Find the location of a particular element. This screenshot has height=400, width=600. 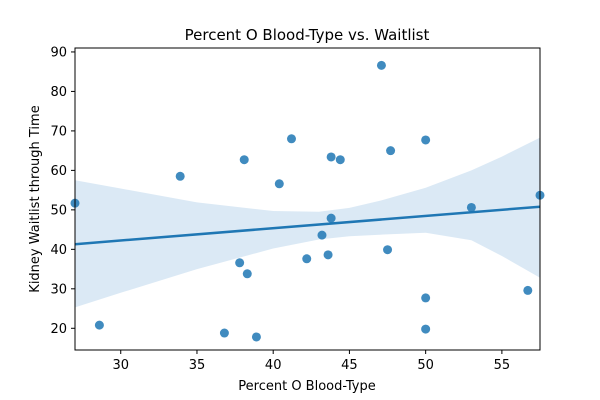

x-tick-label: 30 is located at coordinates (120, 365).